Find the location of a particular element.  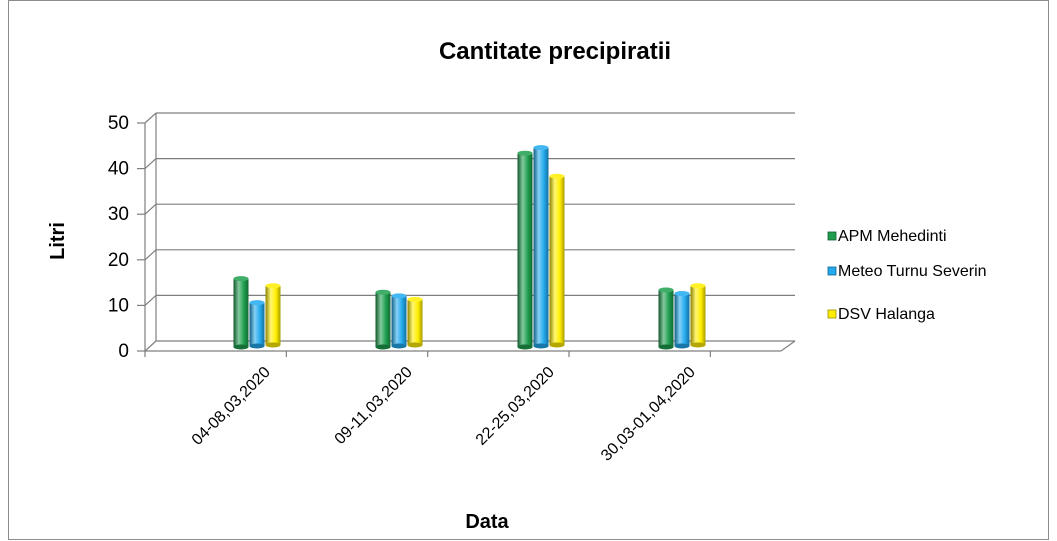

legend-item: DSV Halanga is located at coordinates (881, 314).